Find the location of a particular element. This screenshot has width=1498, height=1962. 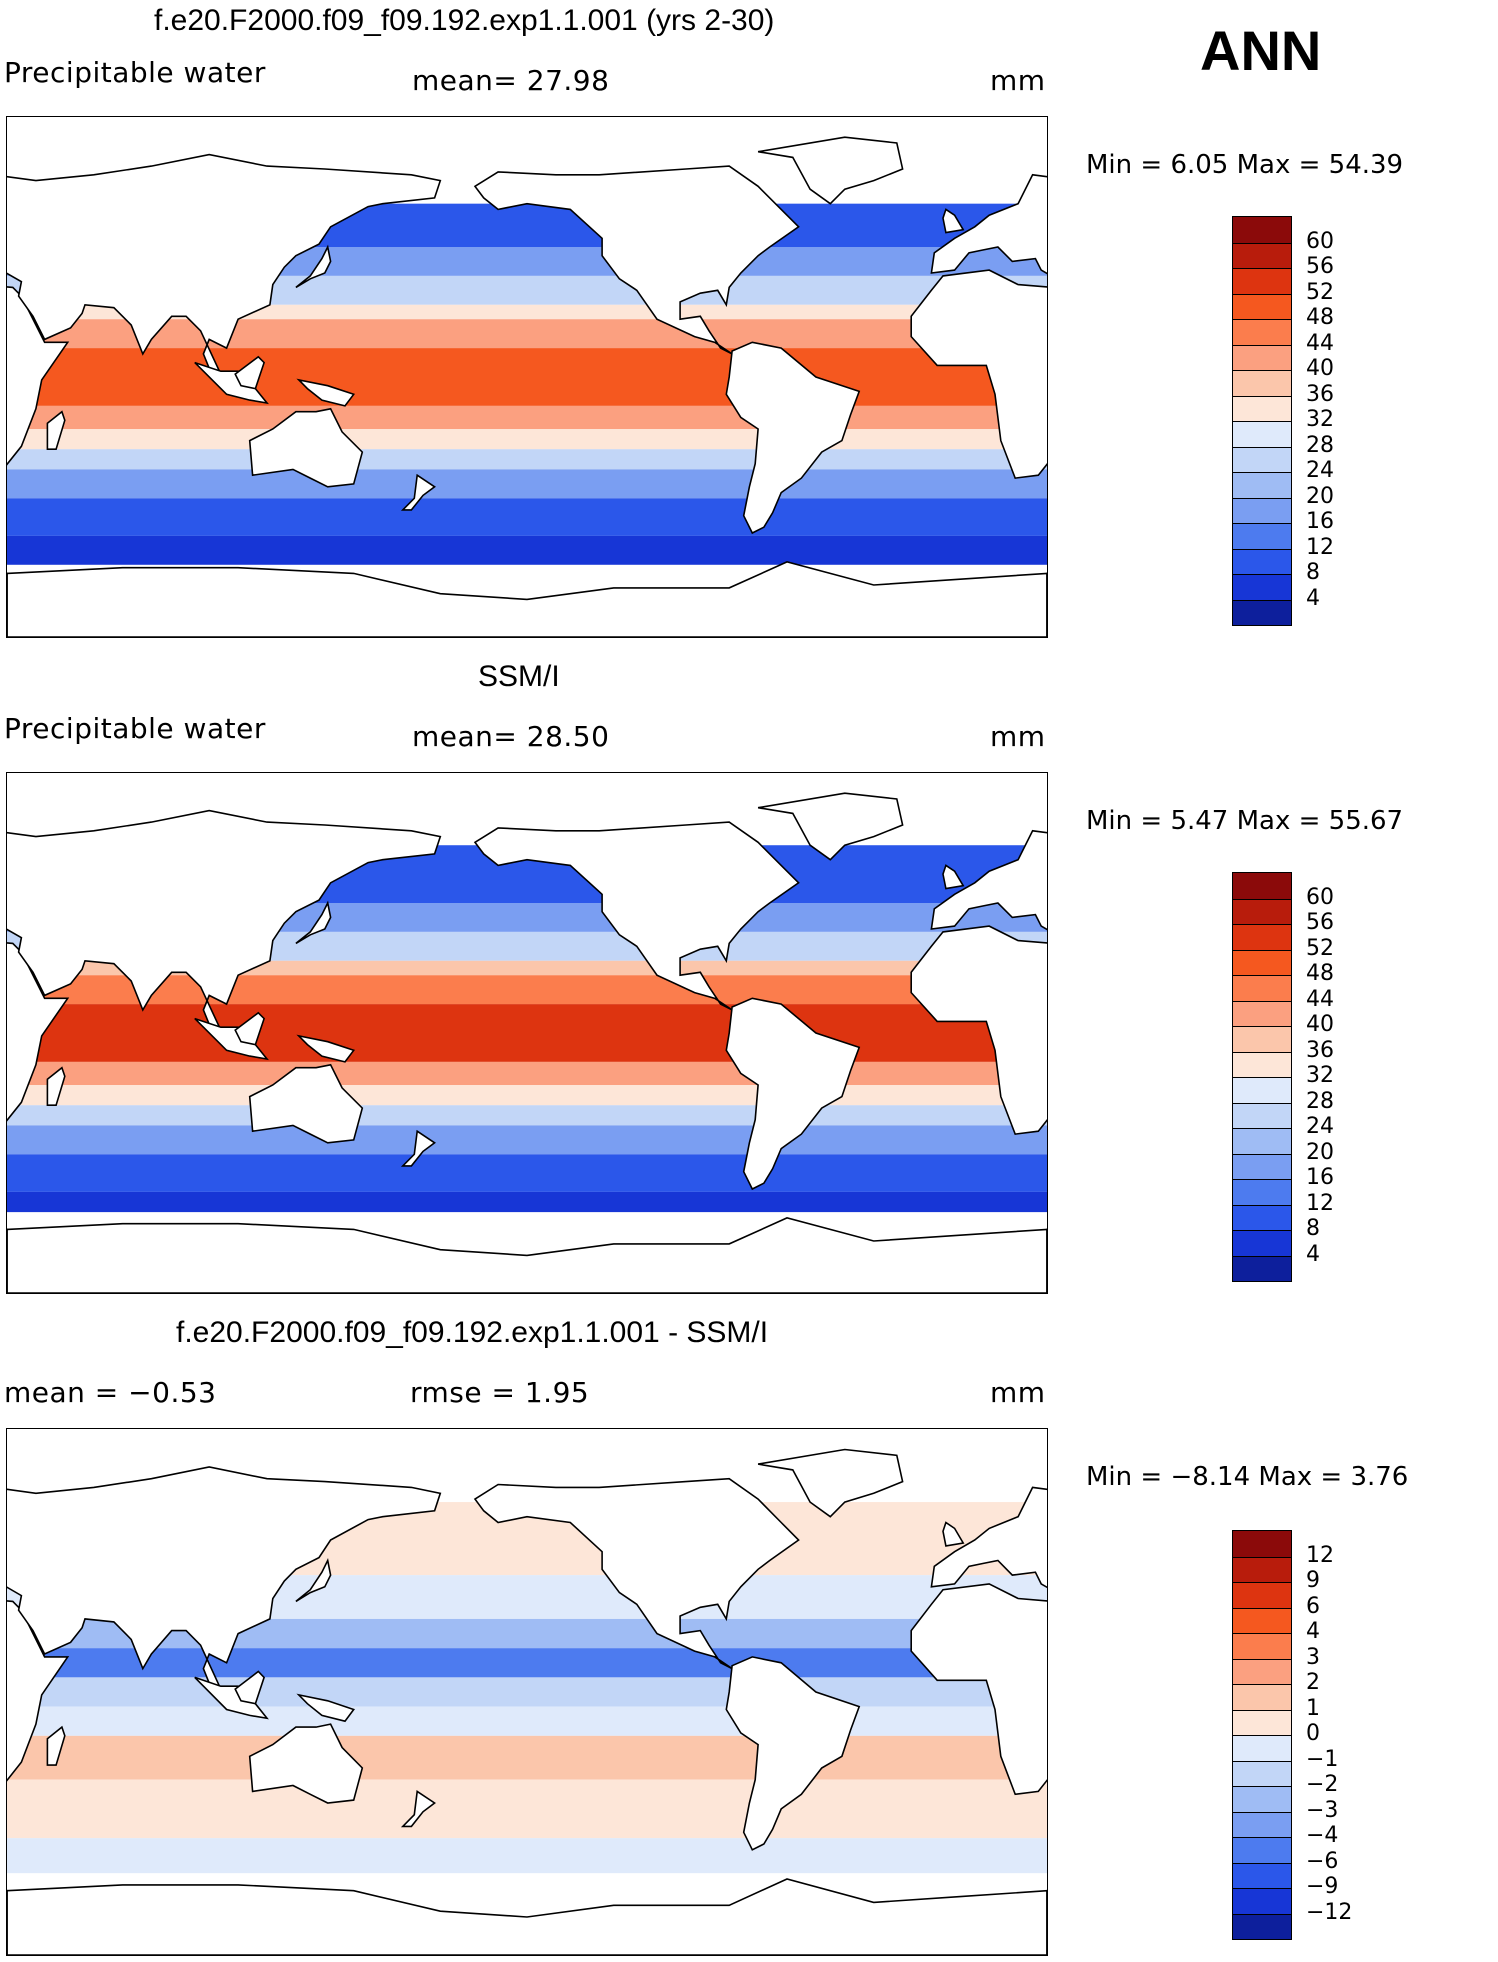

colorbar-tick-label: 0 is located at coordinates (1313, 1733).